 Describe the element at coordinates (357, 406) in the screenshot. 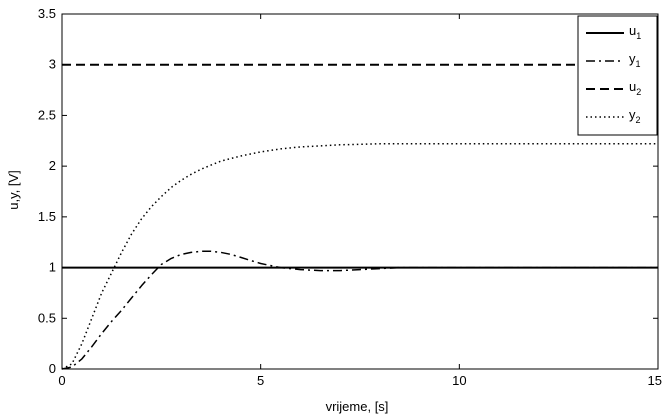

I see `x-axis-label: vrijeme, [s]` at that location.